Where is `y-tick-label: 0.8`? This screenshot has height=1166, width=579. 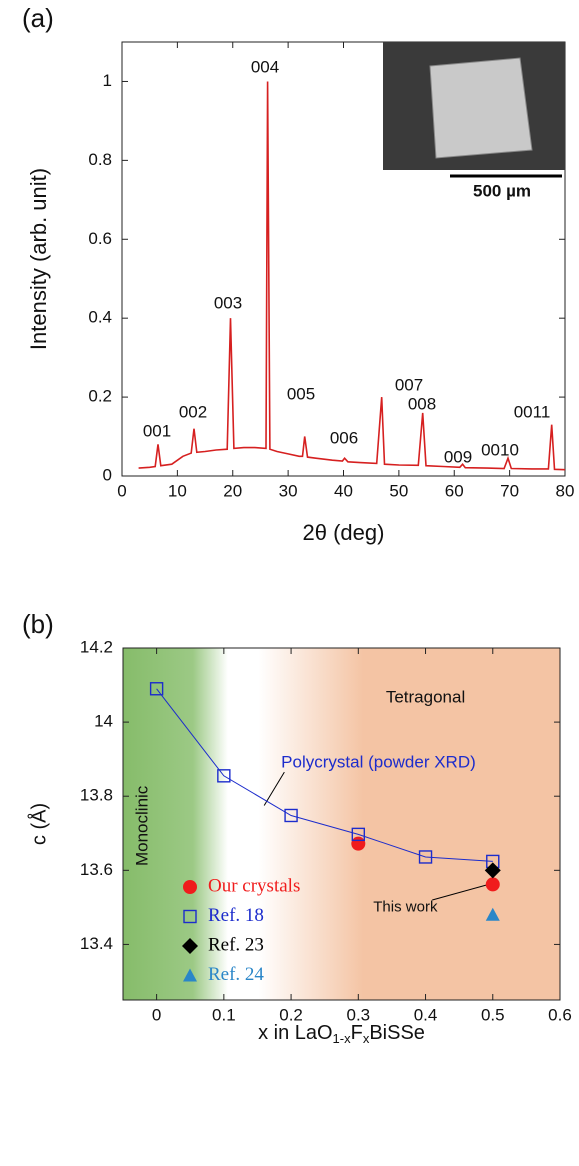 y-tick-label: 0.8 is located at coordinates (100, 159).